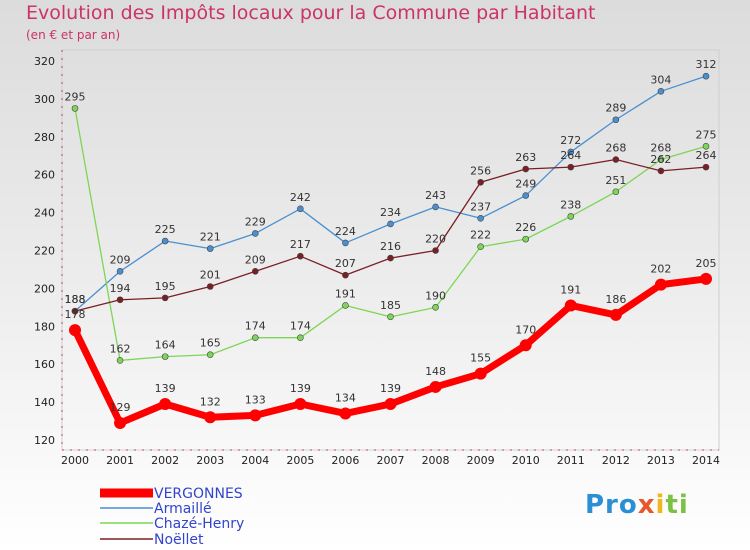 The width and height of the screenshot is (750, 550). I want to click on legend-entry-vergonnes: VERGONNES, so click(198, 494).